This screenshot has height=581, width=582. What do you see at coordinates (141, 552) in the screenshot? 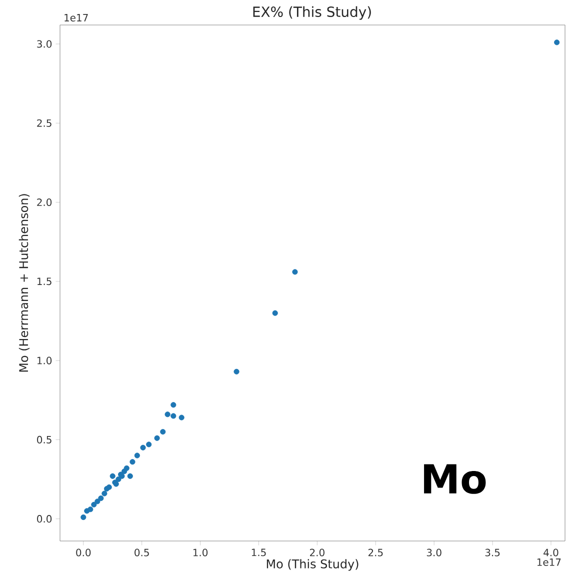
I see `x-tick-label: 0.5` at bounding box center [141, 552].